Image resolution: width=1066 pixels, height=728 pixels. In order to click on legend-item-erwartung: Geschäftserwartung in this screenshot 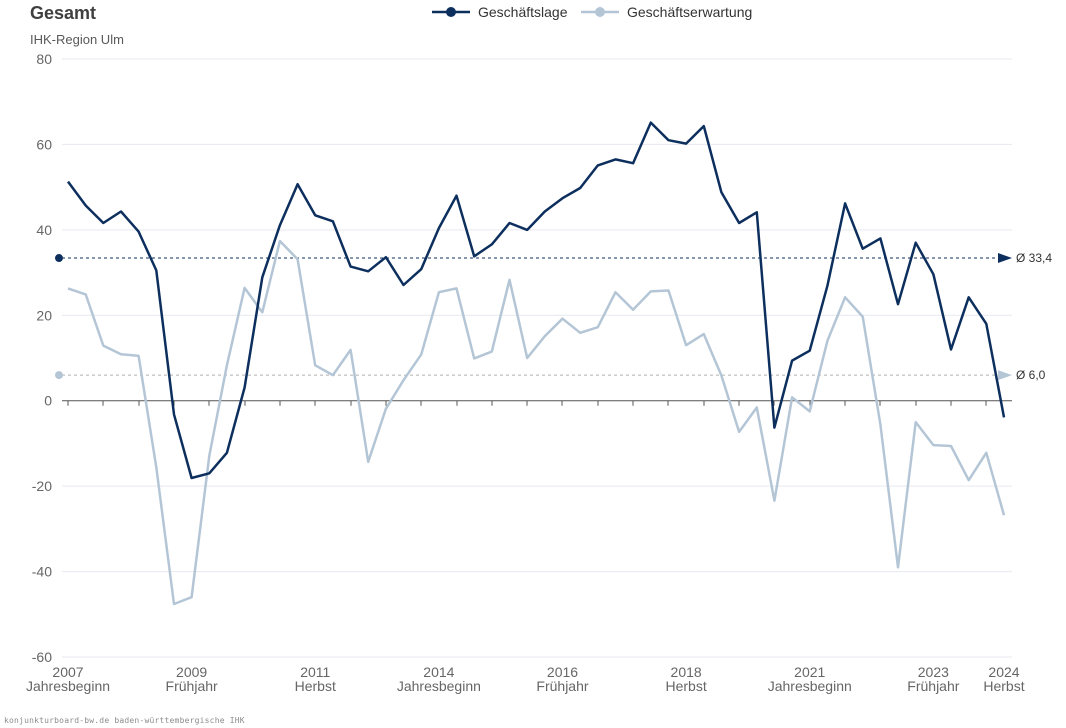, I will do `click(666, 12)`.